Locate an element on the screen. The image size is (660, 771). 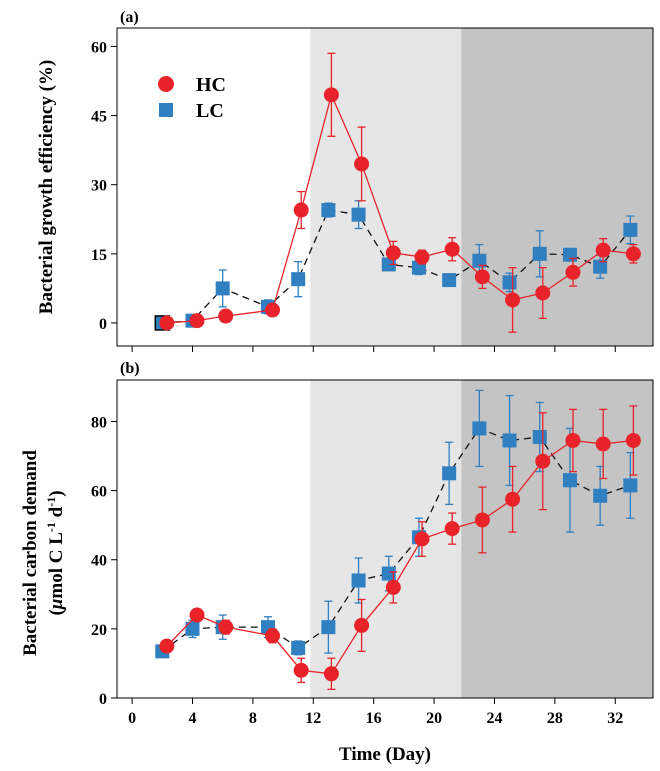
panel-a-x-ticks is located at coordinates (373, 349).